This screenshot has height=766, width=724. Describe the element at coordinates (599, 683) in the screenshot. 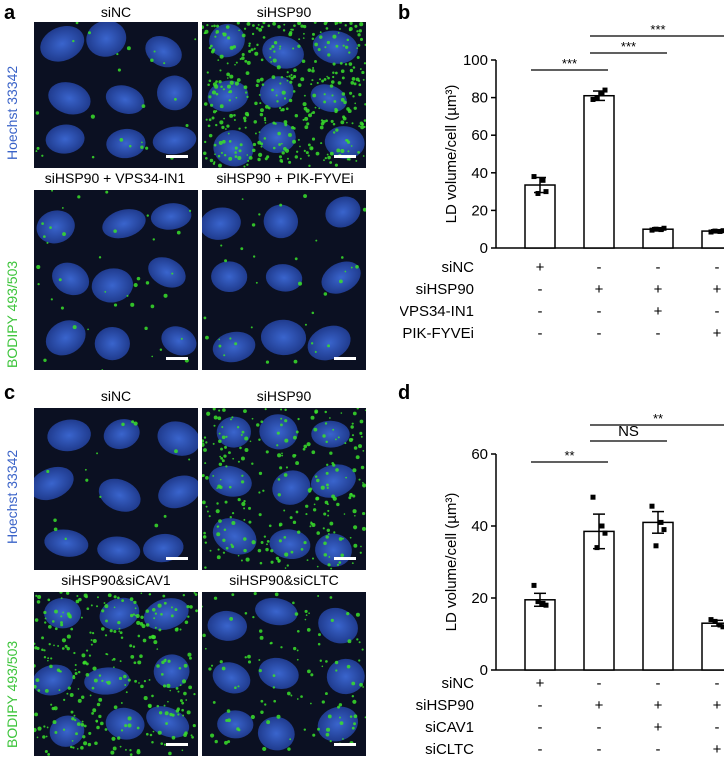

I see `condition-sign: -` at that location.